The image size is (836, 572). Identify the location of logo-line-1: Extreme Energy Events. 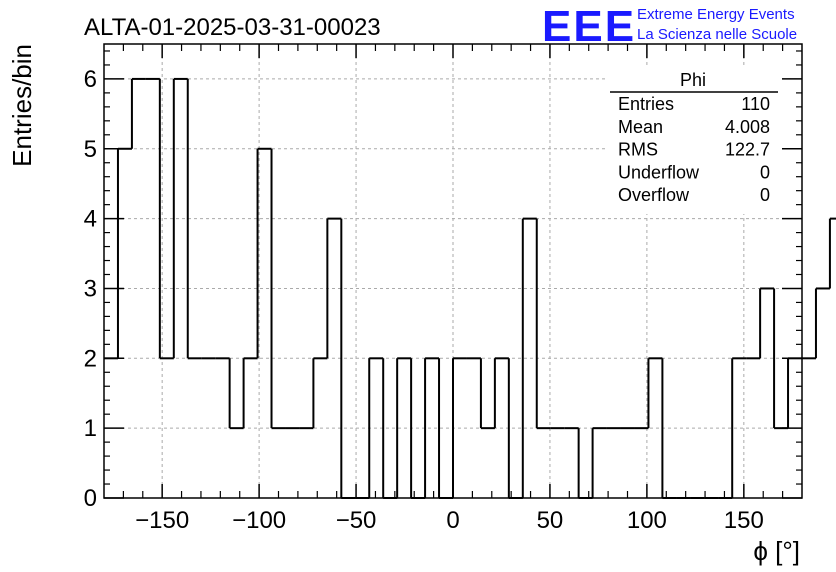
(716, 14).